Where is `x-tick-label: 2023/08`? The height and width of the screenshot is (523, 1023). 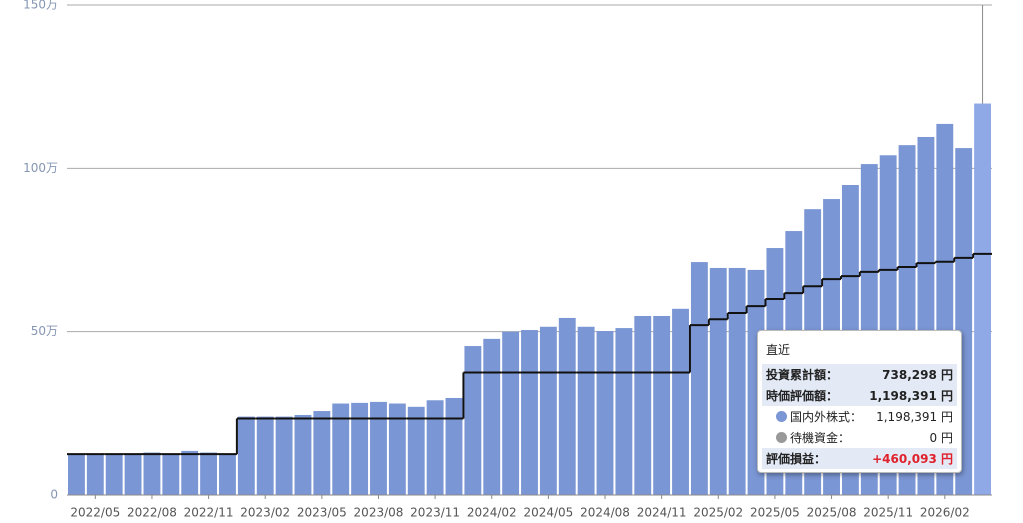 x-tick-label: 2023/08 is located at coordinates (379, 513).